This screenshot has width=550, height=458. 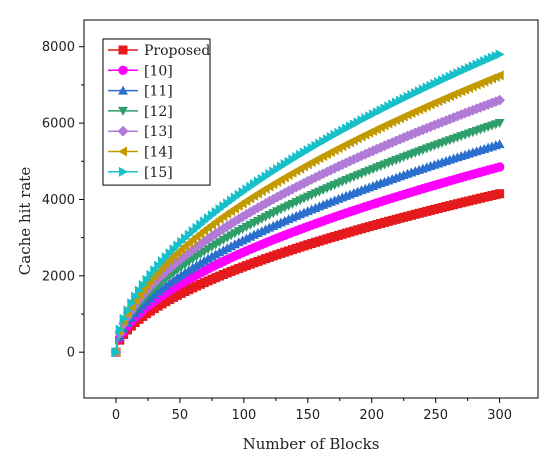 I want to click on legend-label: [11], so click(x=158, y=92).